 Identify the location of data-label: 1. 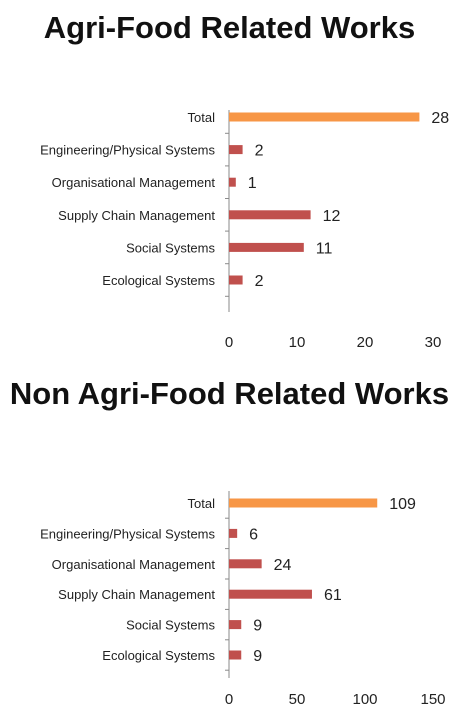
(252, 183).